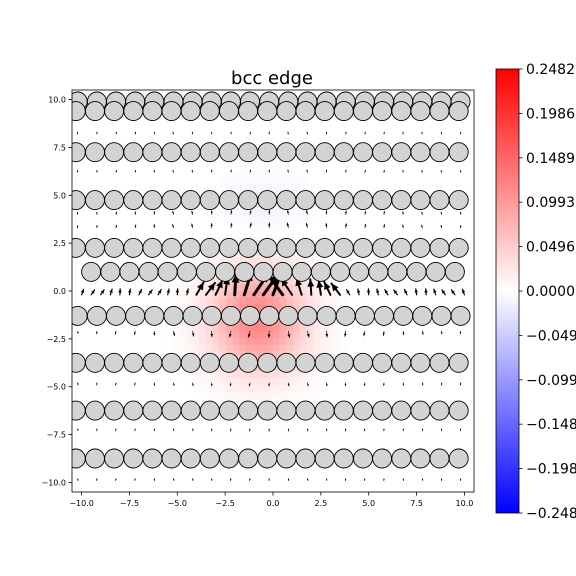 The height and width of the screenshot is (576, 576). What do you see at coordinates (56, 291) in the screenshot?
I see `y-axis: −10.0 −7.5 −5.0 −2.5 0.0 2.5 5.0 7.5 10.0` at bounding box center [56, 291].